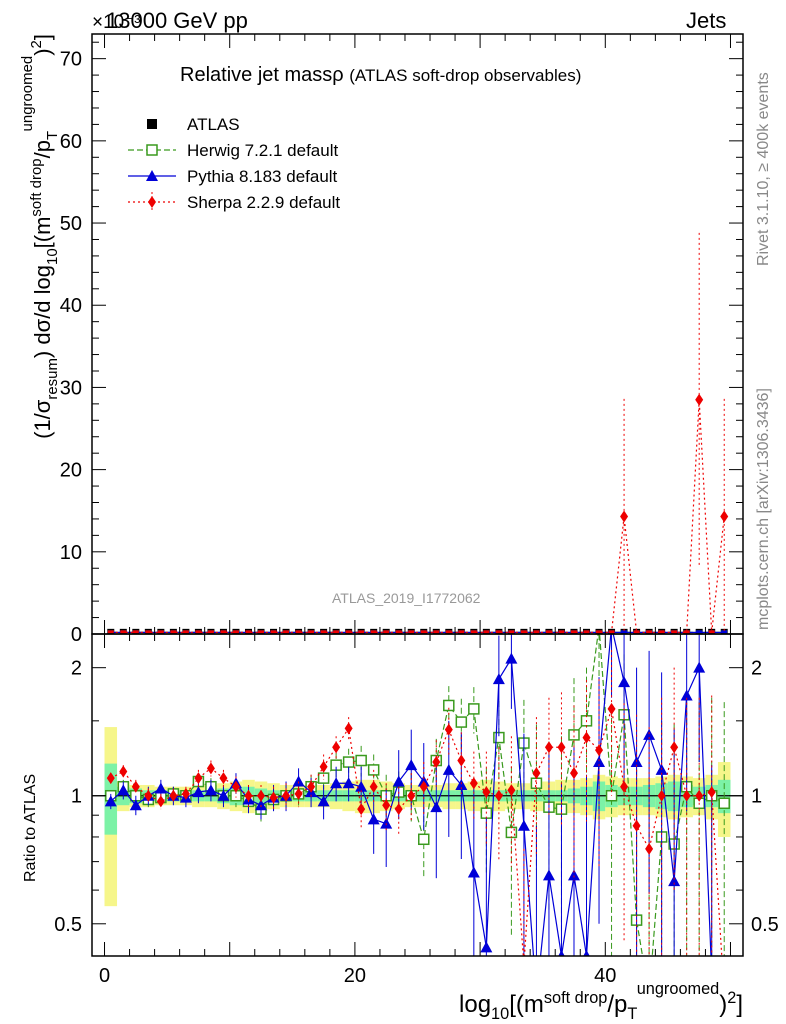 Image resolution: width=786 pixels, height=1024 pixels. Describe the element at coordinates (601, 1001) in the screenshot. I see `x-axis-title: log10[(msoft drop/pTungroomed)2]` at that location.